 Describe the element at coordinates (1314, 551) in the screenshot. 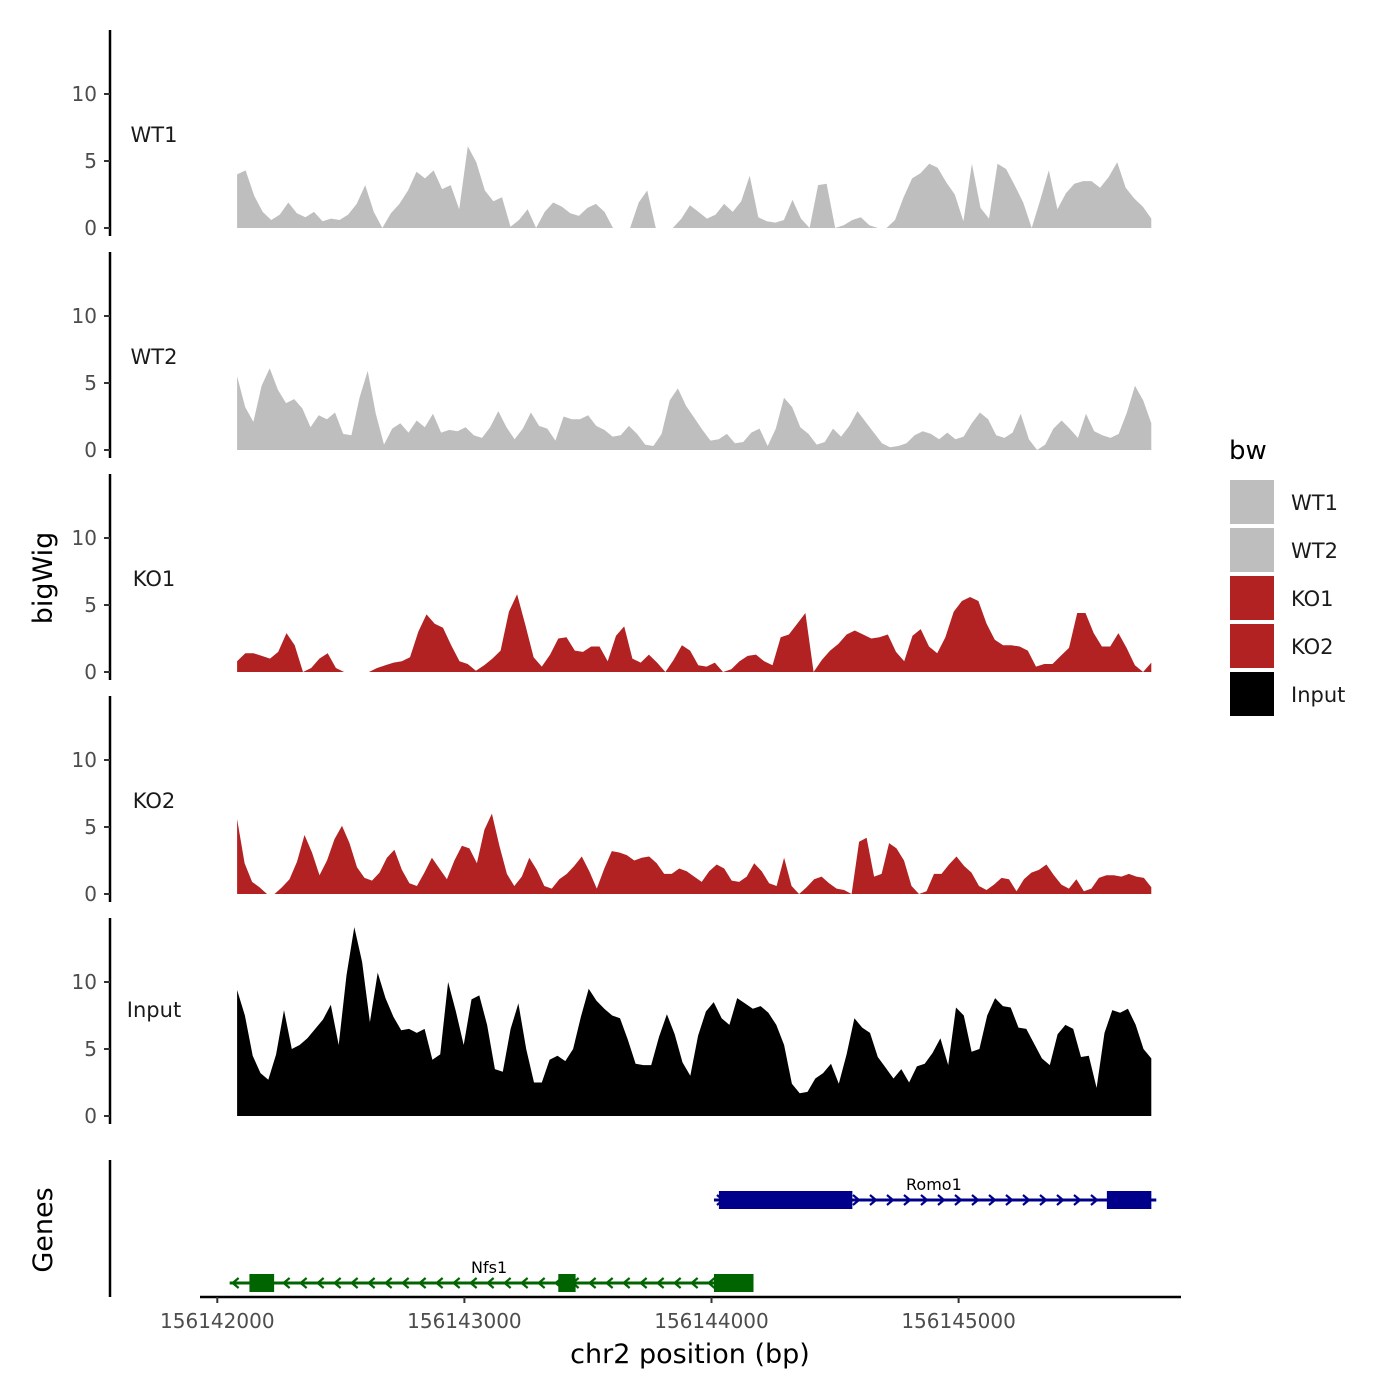

I see `legend-label: WT2` at that location.